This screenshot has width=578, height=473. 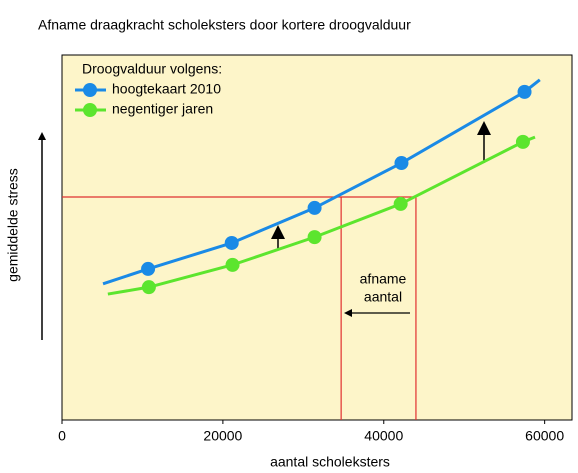 What do you see at coordinates (13, 225) in the screenshot?
I see `y-axis-label: gemiddelde stress` at bounding box center [13, 225].